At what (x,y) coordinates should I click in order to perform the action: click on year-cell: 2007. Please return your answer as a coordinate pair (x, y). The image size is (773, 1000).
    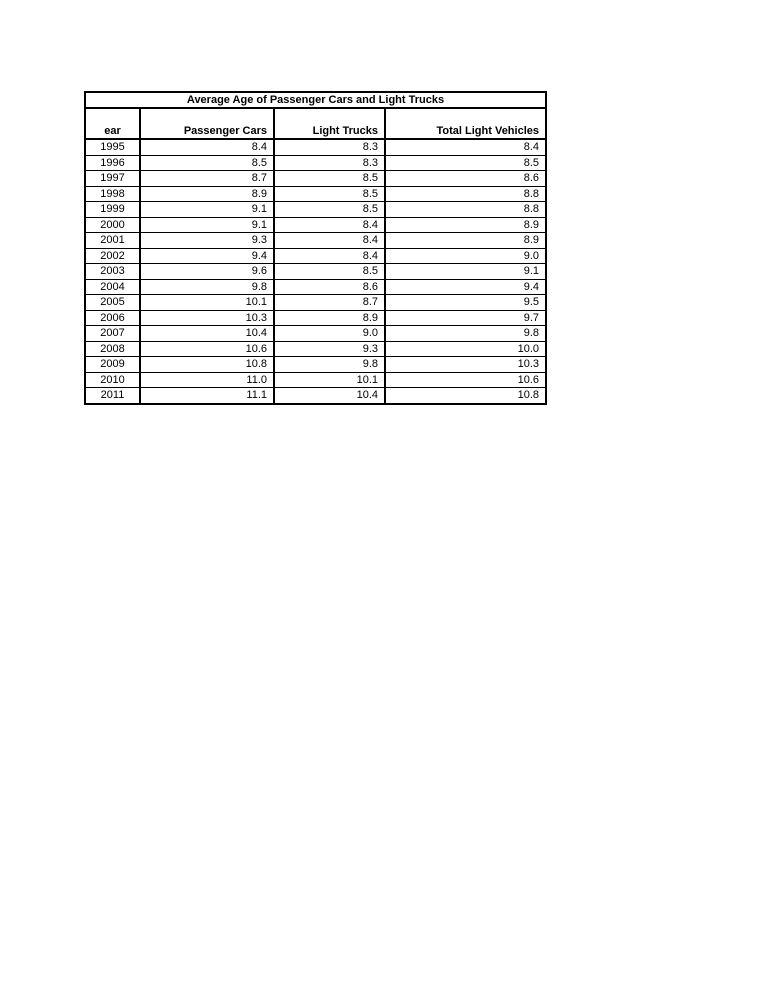
    Looking at the image, I should click on (112, 333).